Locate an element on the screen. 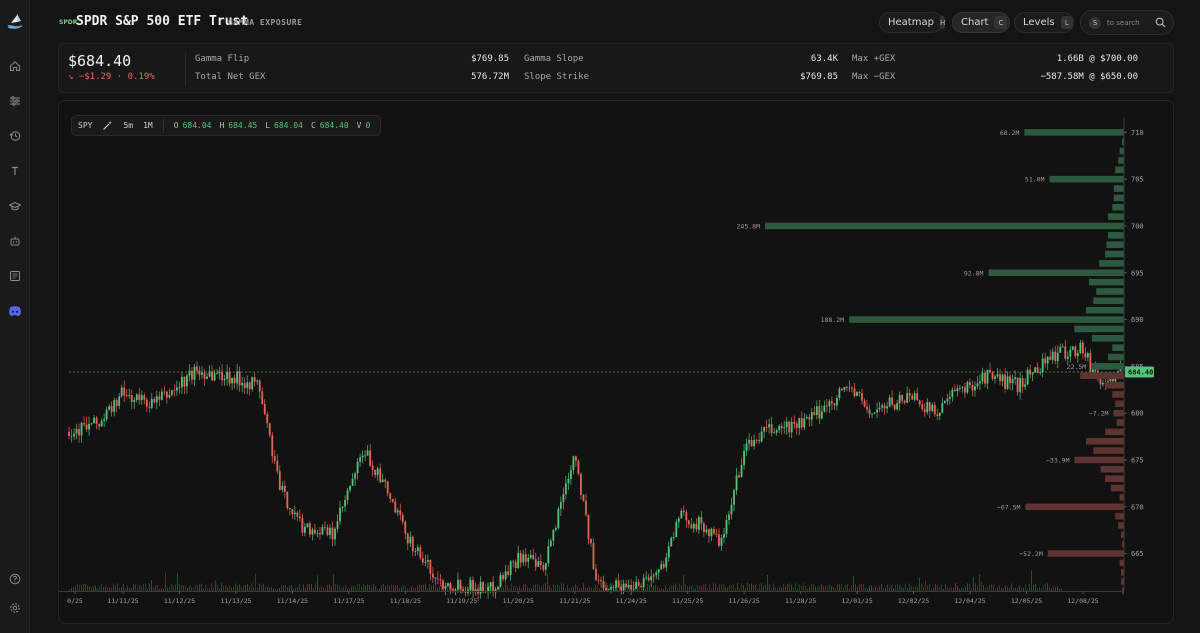 The height and width of the screenshot is (633, 1200). range-selector: 1M is located at coordinates (148, 125).